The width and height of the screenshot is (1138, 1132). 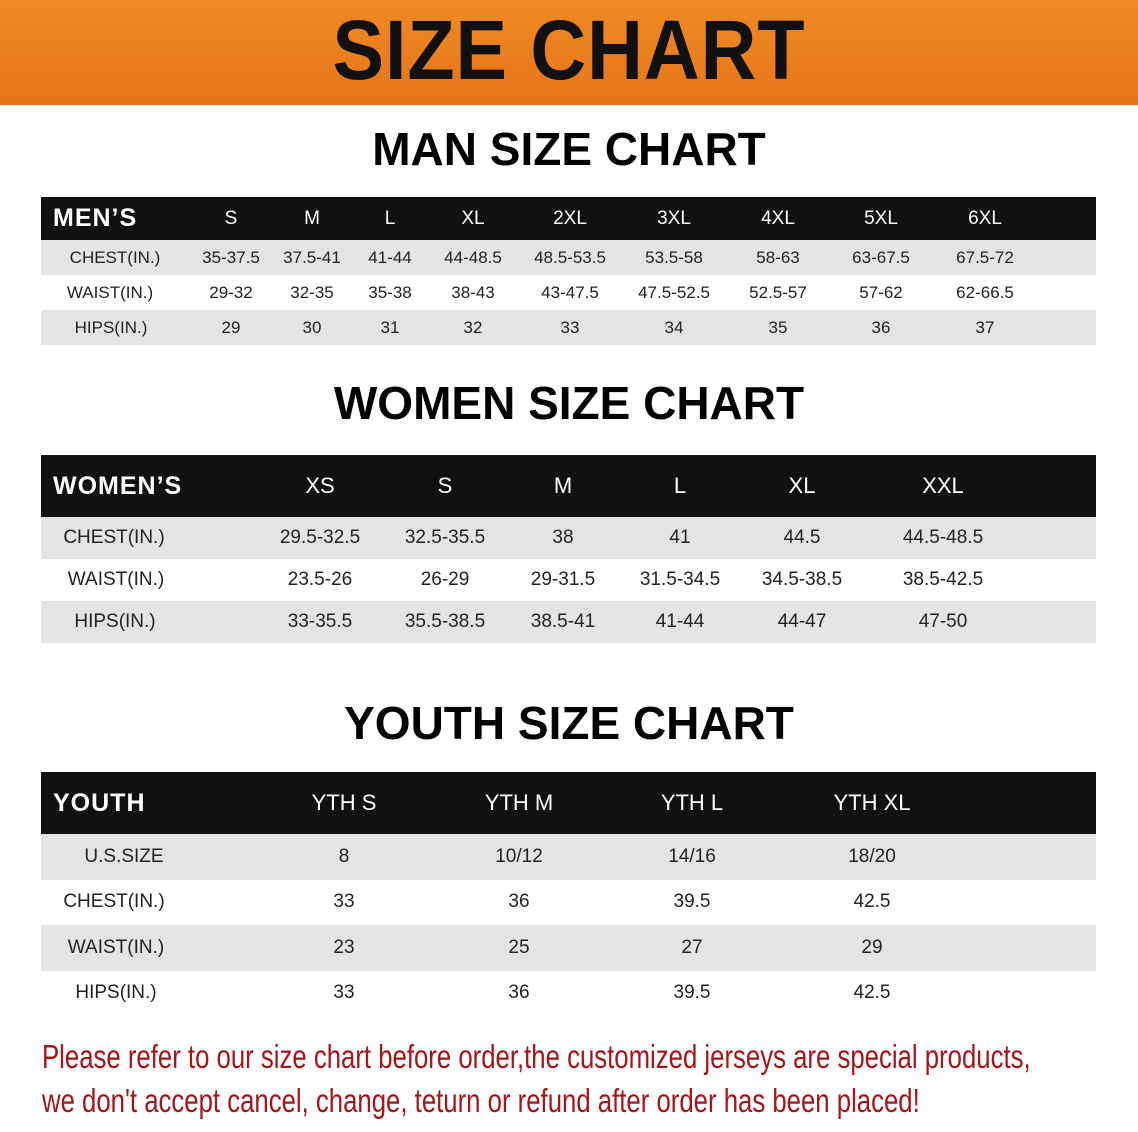 I want to click on table-cell: 30, so click(x=312, y=327).